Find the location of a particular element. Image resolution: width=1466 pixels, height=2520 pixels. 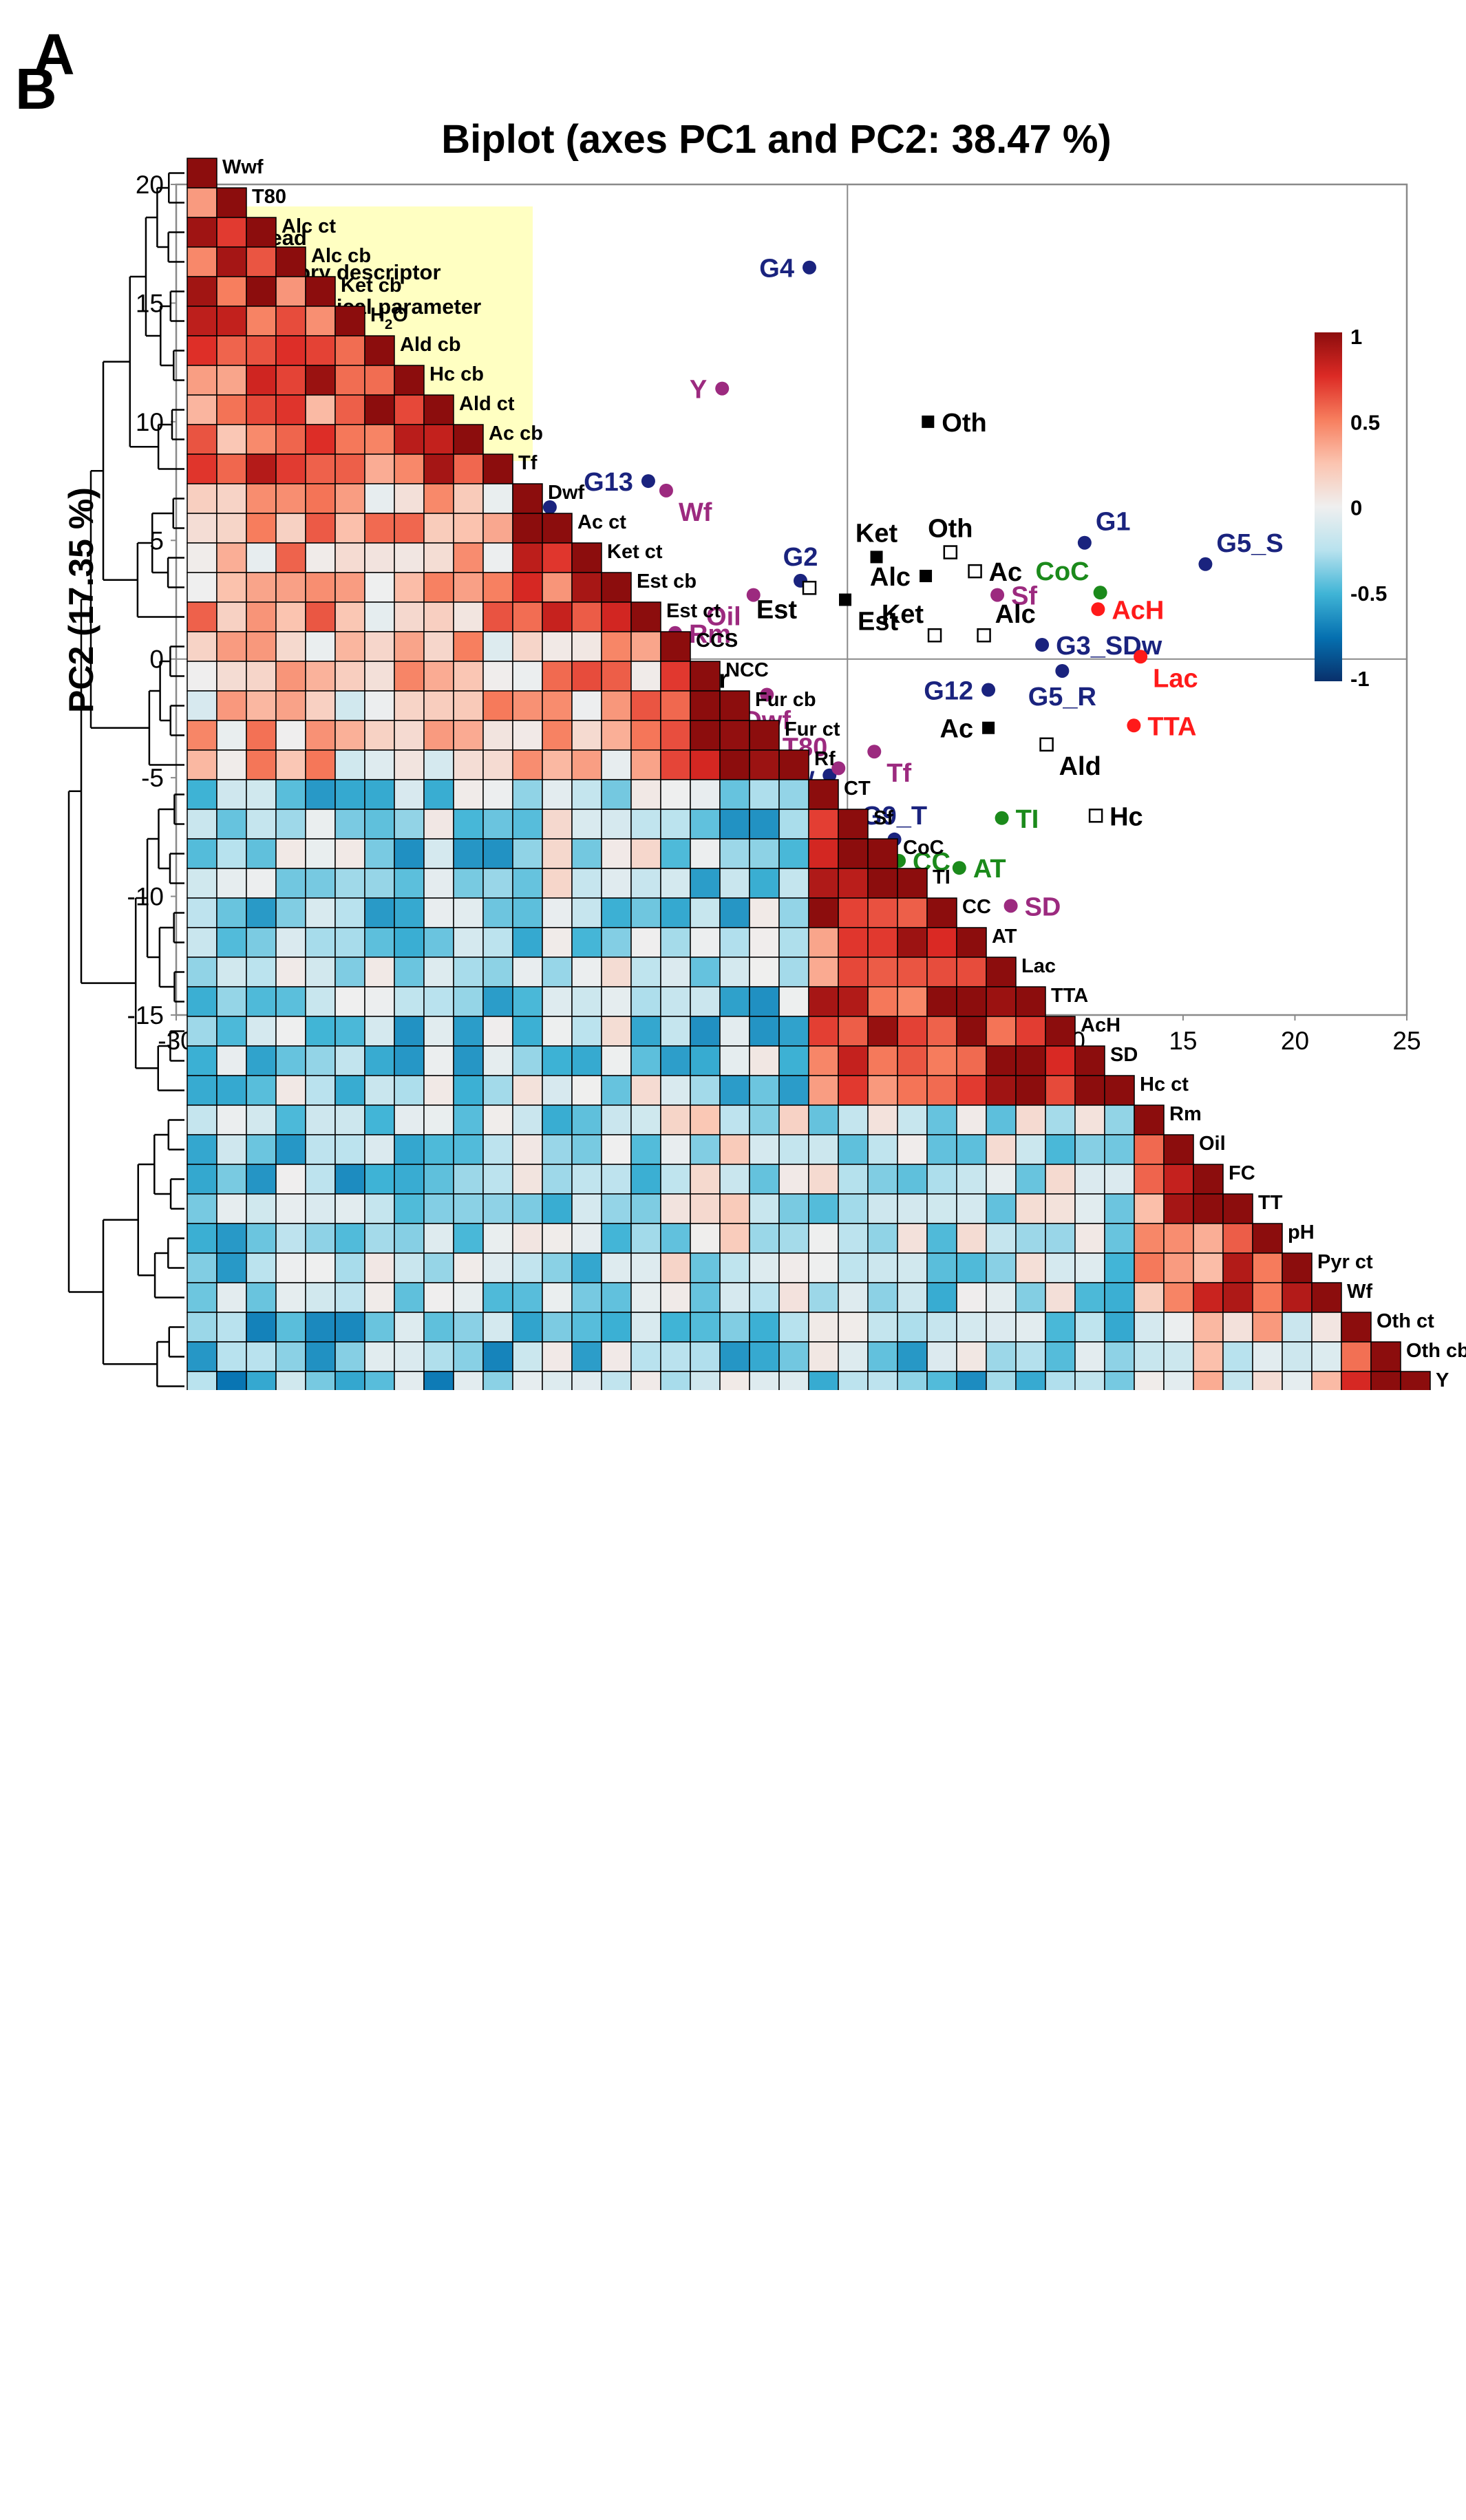

diagonal-variable-label: TTA is located at coordinates (1069, 996).